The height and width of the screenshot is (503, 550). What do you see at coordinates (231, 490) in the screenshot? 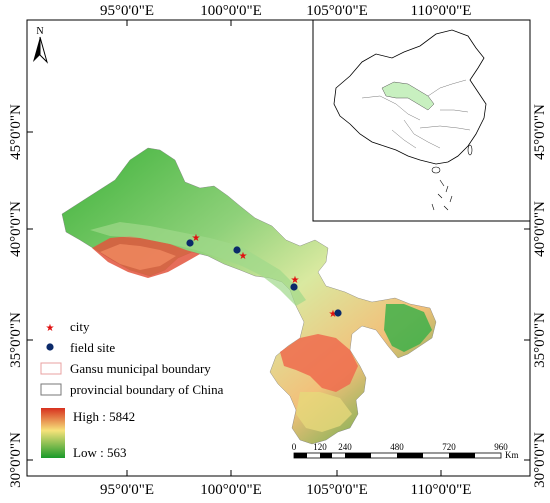
I see `lon-label-bottom-100: 100°0'0"E` at bounding box center [231, 490].